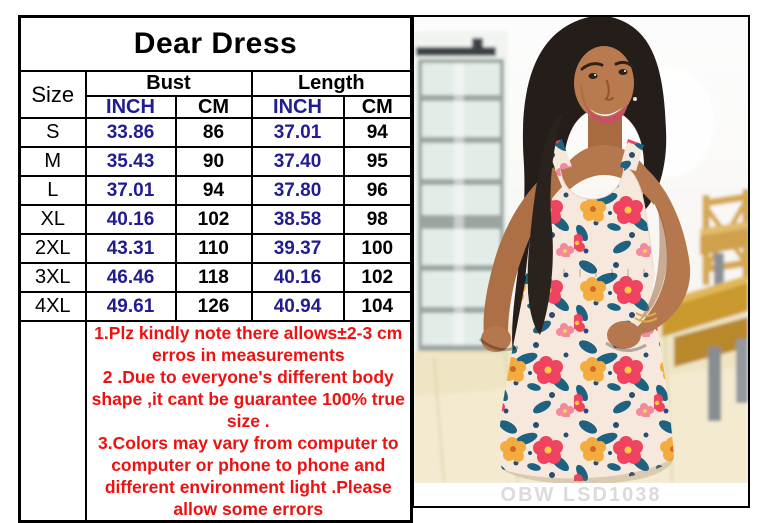 This screenshot has height=523, width=761. What do you see at coordinates (168, 83) in the screenshot?
I see `bust-group-header: Bust` at bounding box center [168, 83].